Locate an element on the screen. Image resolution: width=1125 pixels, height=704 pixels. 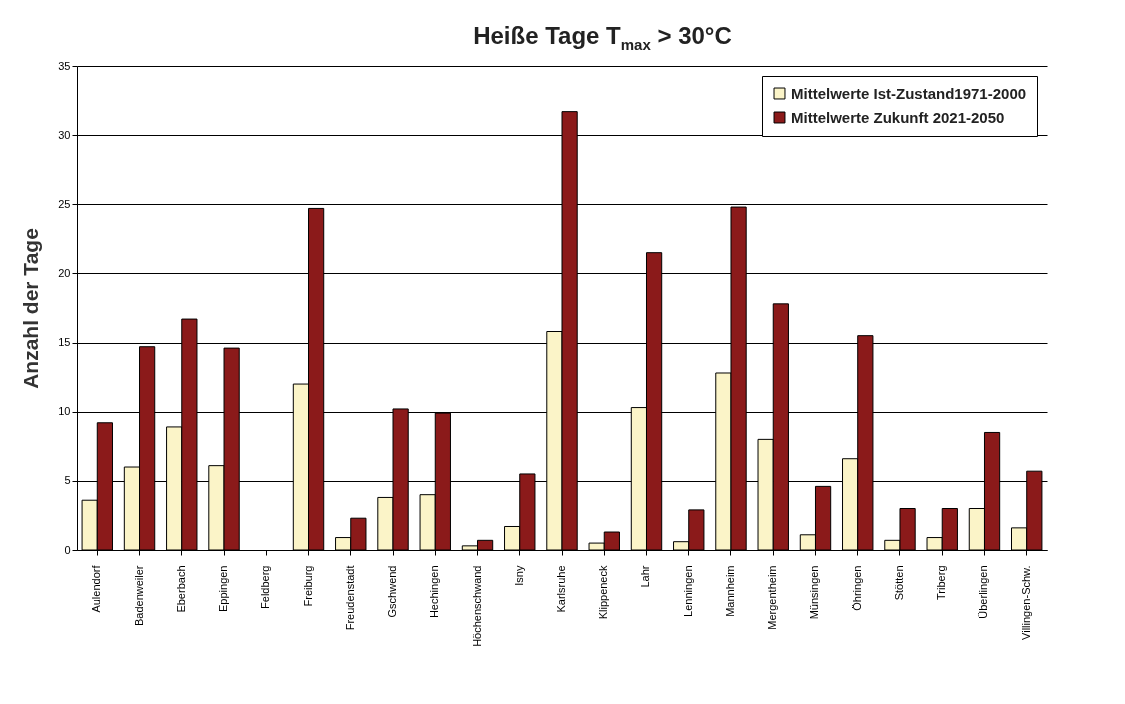
x-tick-label: Villingen-Schw. is located at coordinates (1025, 602).